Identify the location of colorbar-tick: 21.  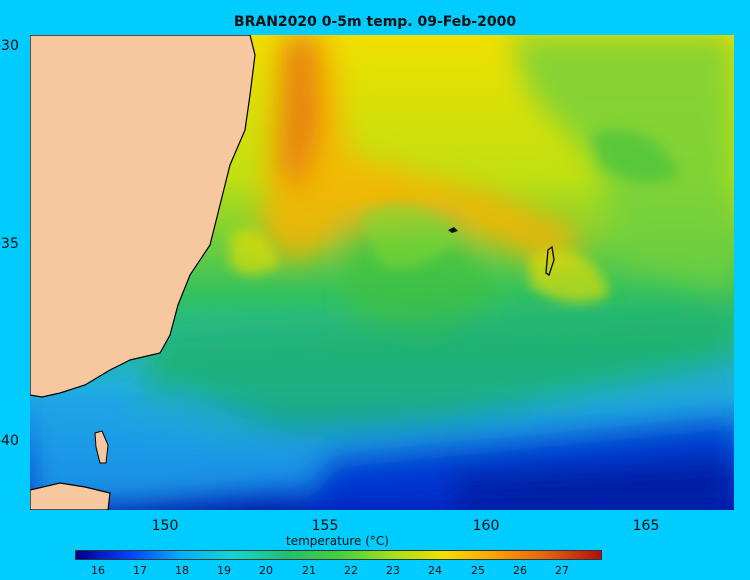
(309, 570).